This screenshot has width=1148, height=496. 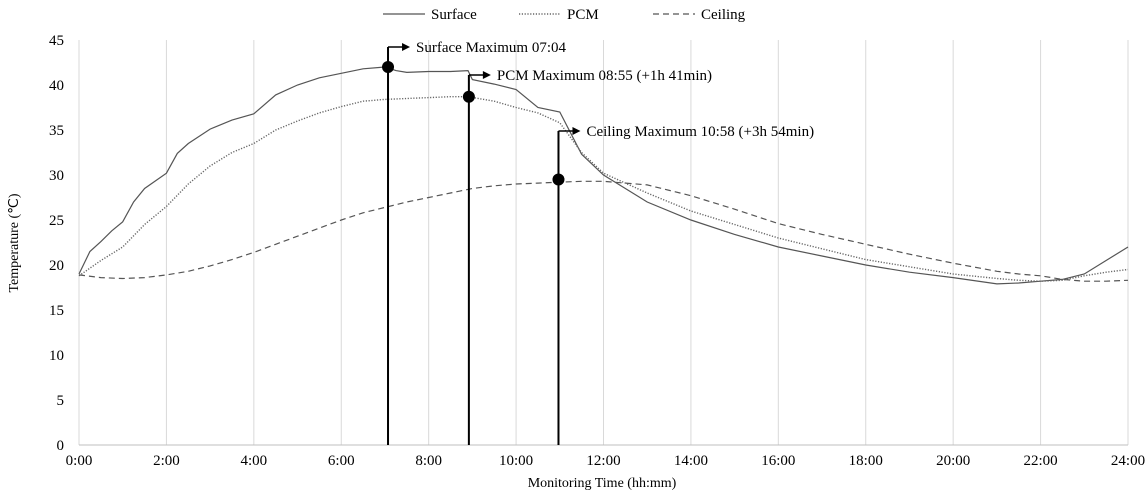 I want to click on annotation-label: PCM Maximum 08:55 (+1h 41min), so click(x=604, y=76).